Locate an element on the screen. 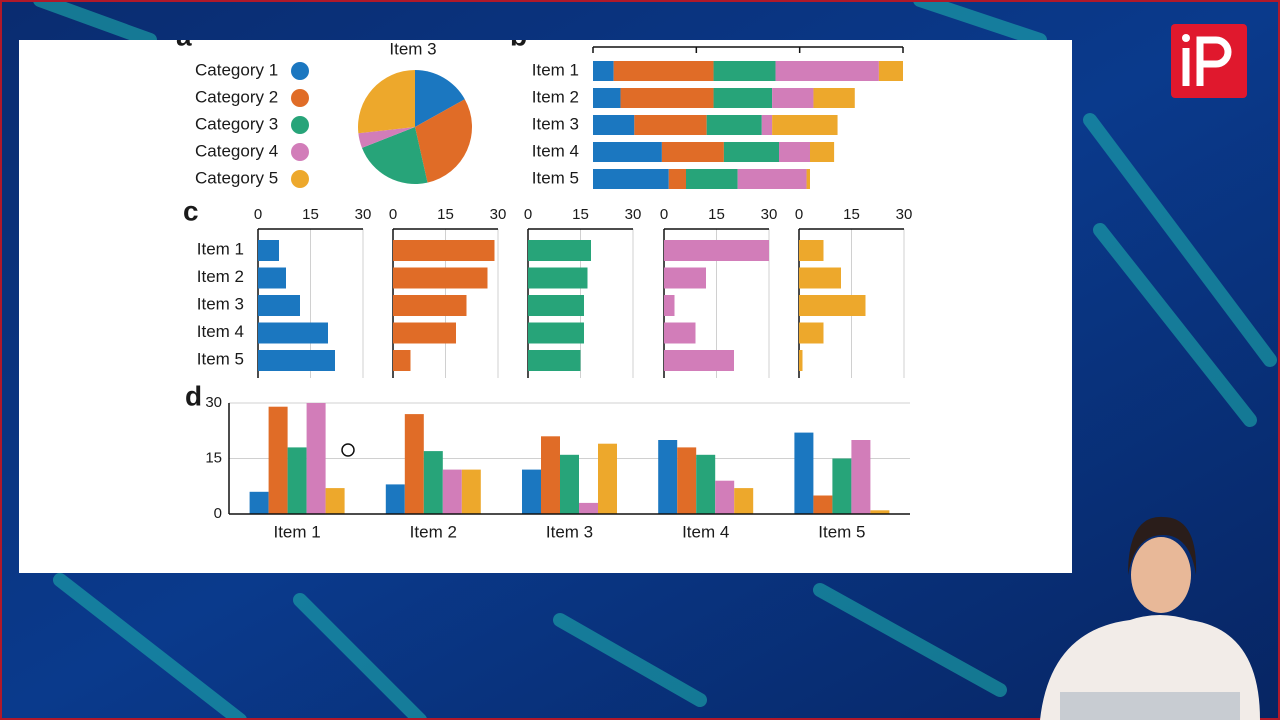  legend-label: Category 5 is located at coordinates (236, 177).